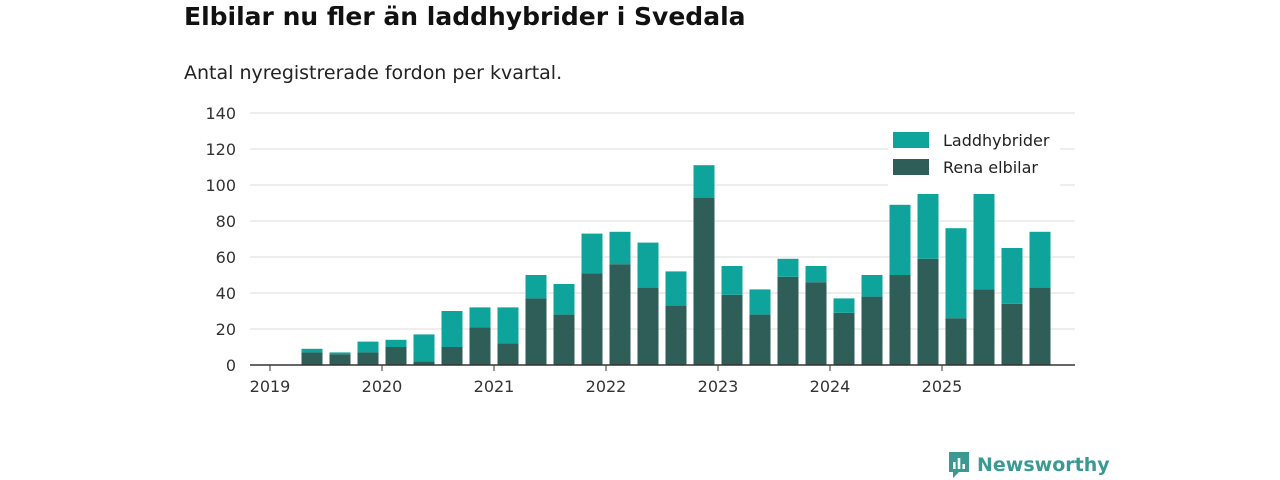  What do you see at coordinates (990, 167) in the screenshot?
I see `legend-label: Rena elbilar` at bounding box center [990, 167].